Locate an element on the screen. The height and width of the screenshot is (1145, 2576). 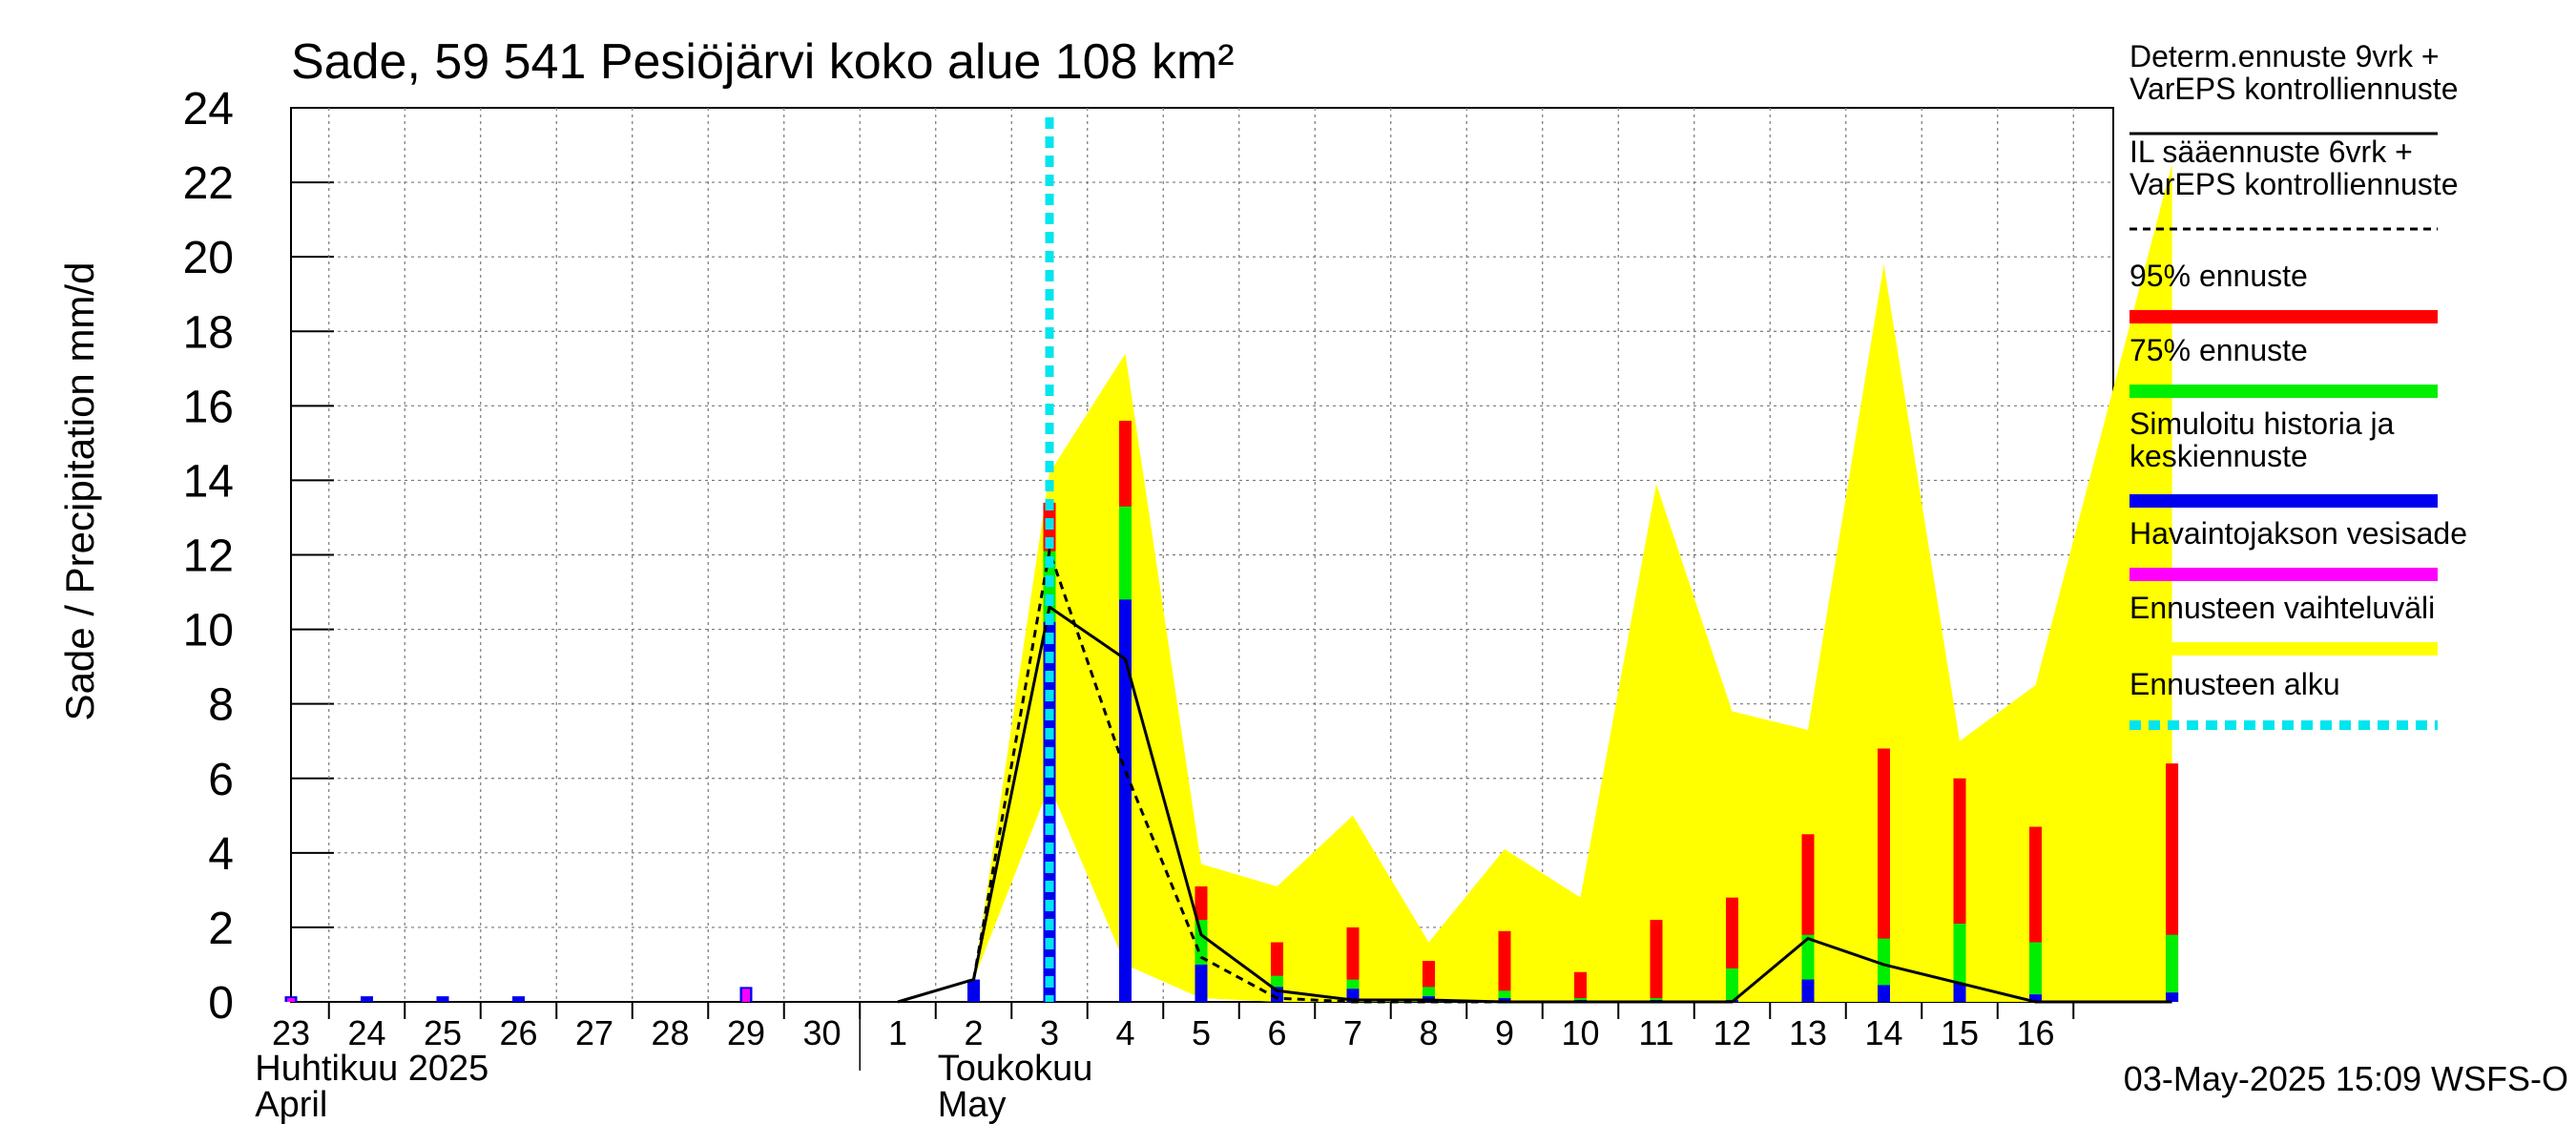
x-day-label: 4 is located at coordinates (1124, 1032).